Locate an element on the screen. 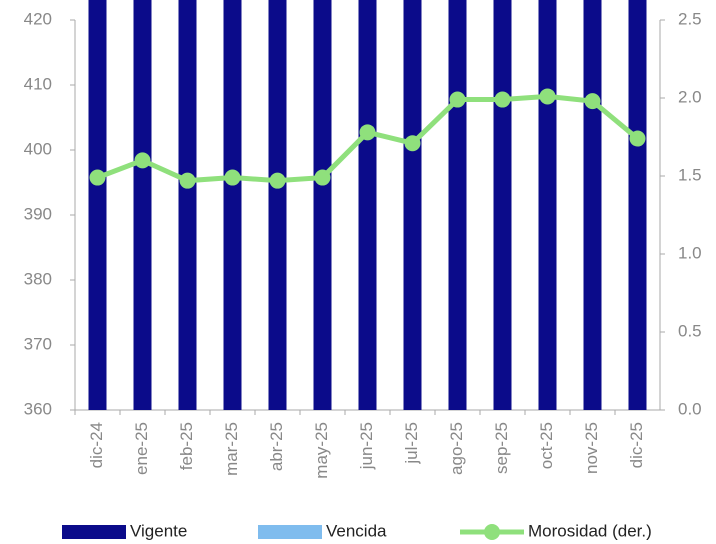  legend-marker is located at coordinates (492, 532).